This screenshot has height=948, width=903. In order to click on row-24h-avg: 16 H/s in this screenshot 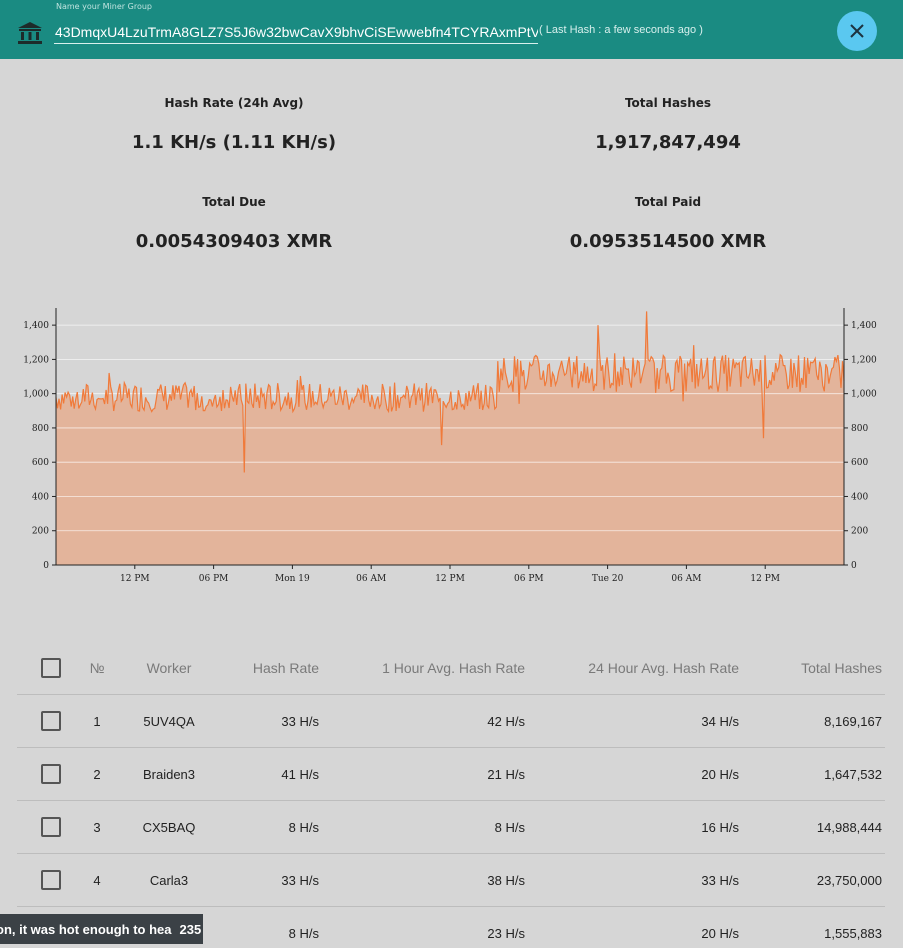, I will do `click(720, 827)`.